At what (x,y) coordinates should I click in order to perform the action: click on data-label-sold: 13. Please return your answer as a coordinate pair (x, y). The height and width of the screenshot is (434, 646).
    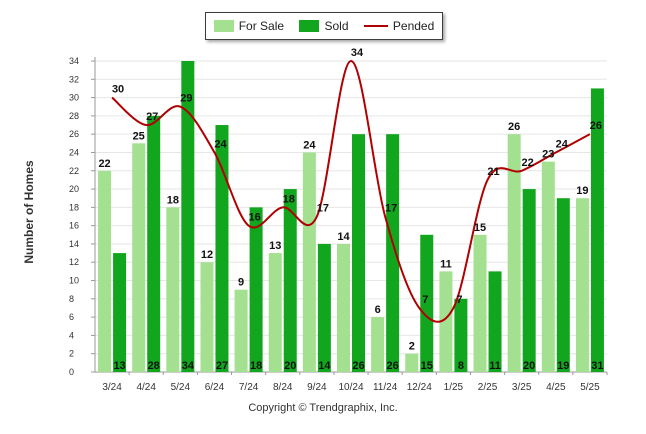
    Looking at the image, I should click on (119, 366).